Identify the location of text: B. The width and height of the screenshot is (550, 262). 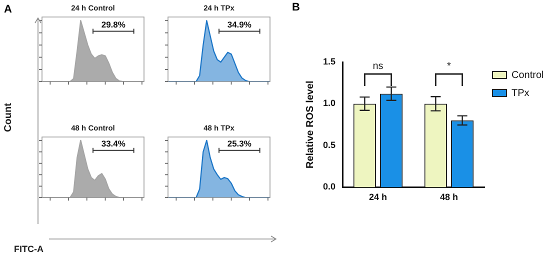
(296, 8).